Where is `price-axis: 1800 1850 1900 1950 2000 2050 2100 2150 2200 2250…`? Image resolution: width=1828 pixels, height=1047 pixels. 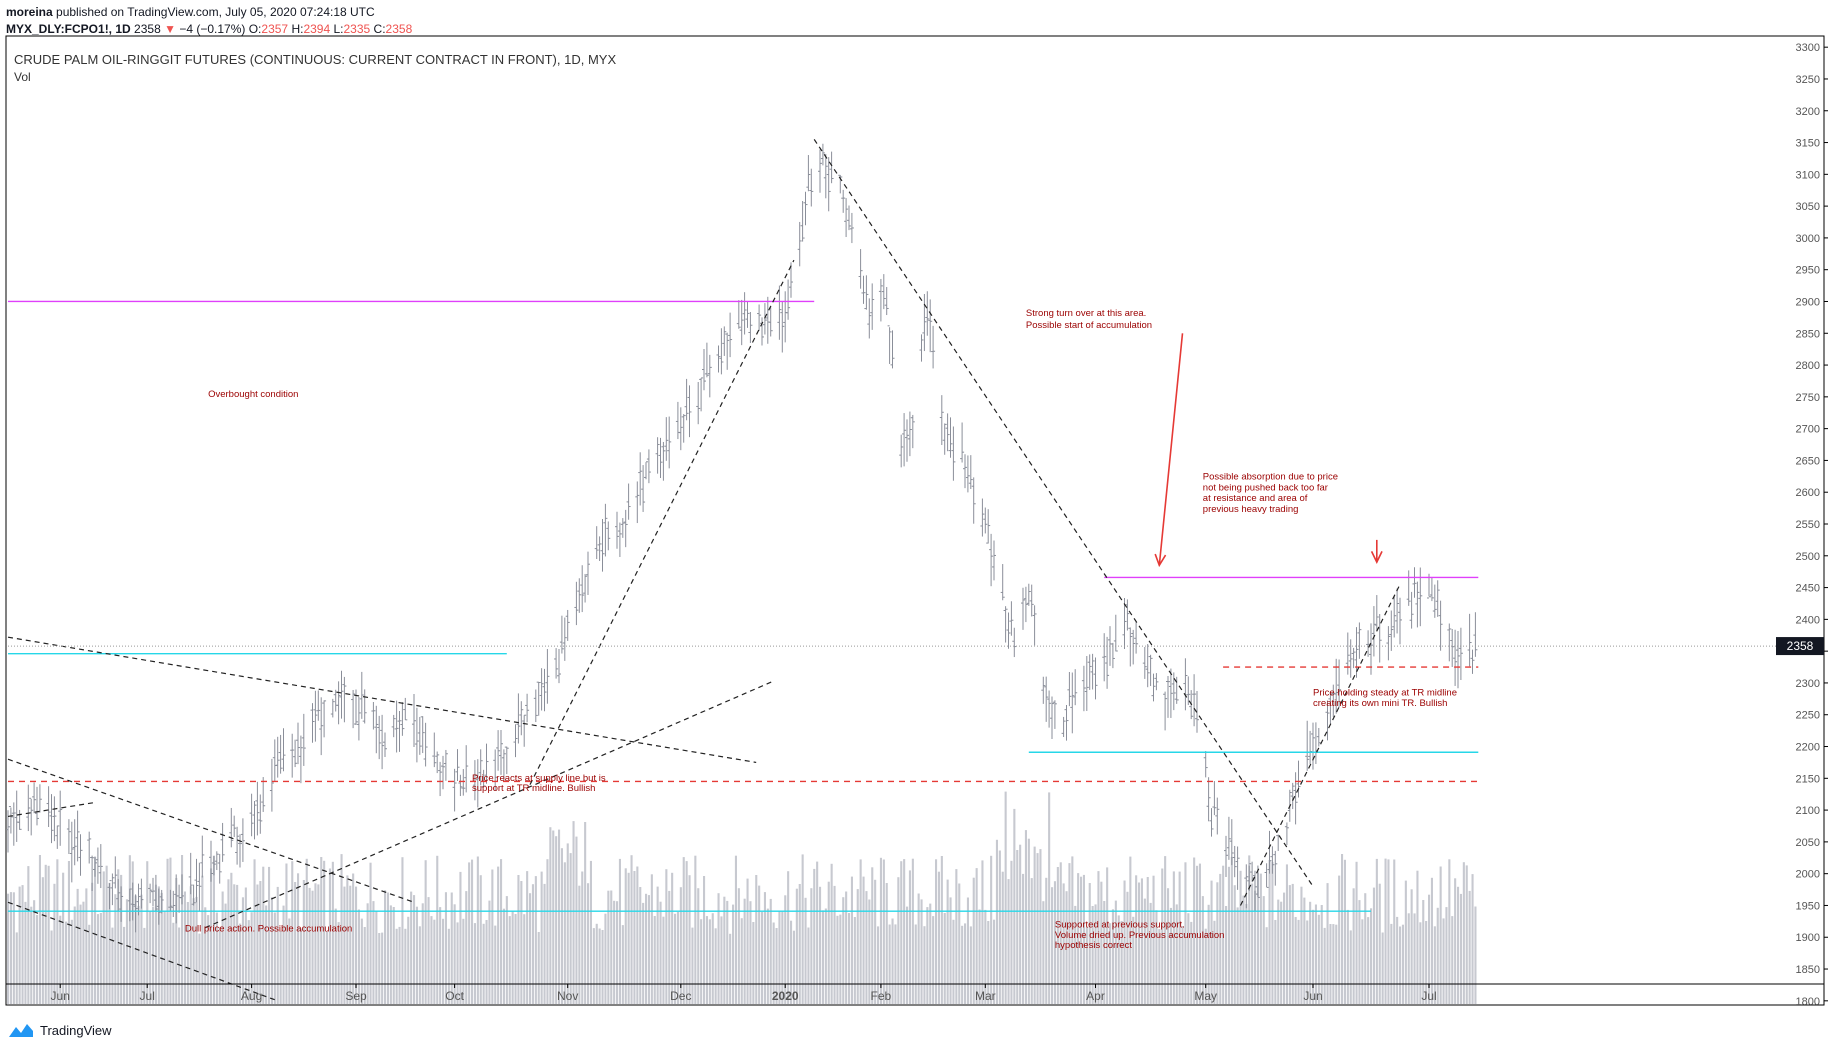
price-axis: 1800 1850 1900 1950 2000 2050 2100 2150 2200 2250… is located at coordinates (1812, 525).